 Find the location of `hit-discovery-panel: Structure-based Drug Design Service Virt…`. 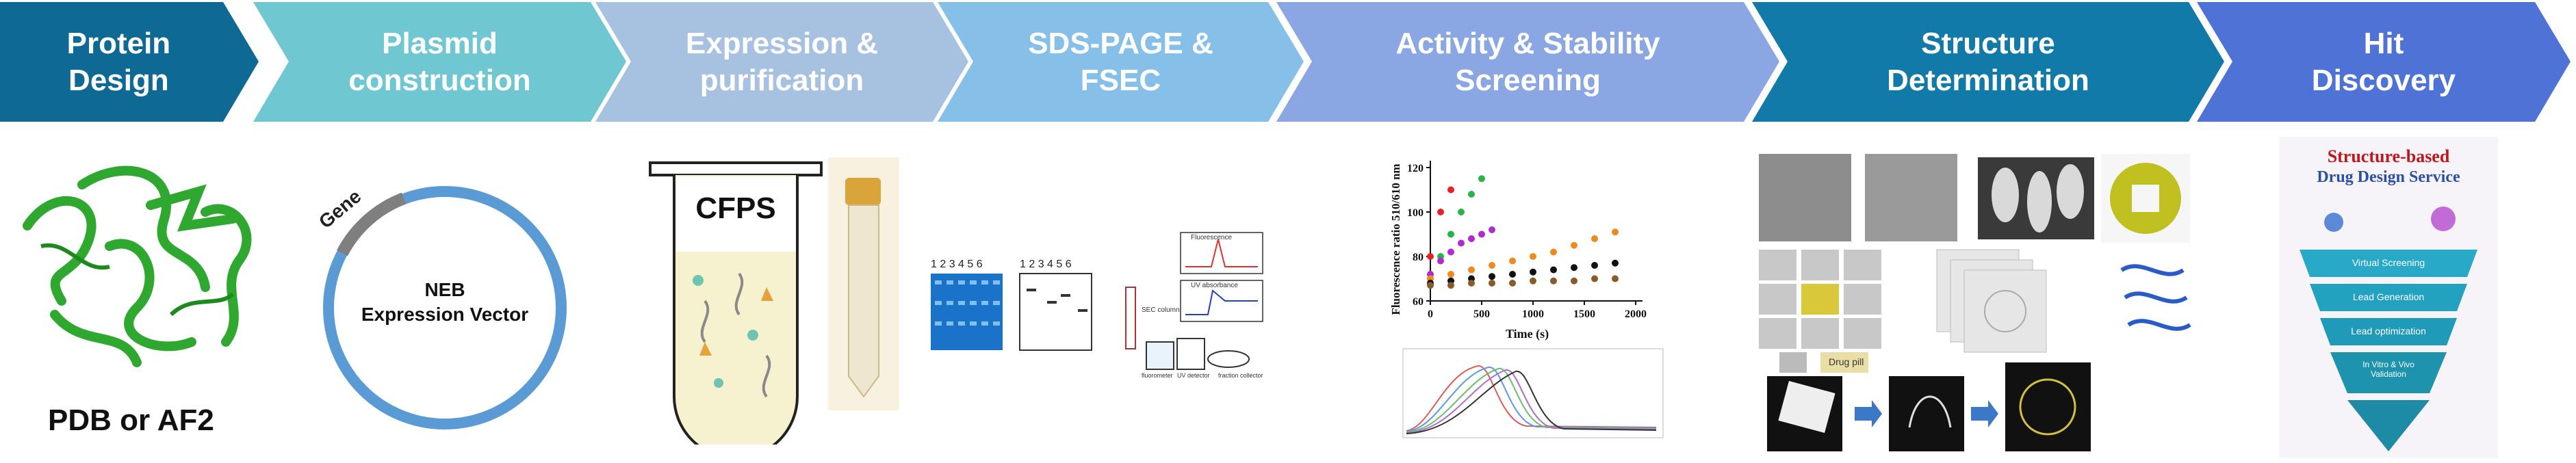

hit-discovery-panel: Structure-based Drug Design Service Virt… is located at coordinates (2388, 297).